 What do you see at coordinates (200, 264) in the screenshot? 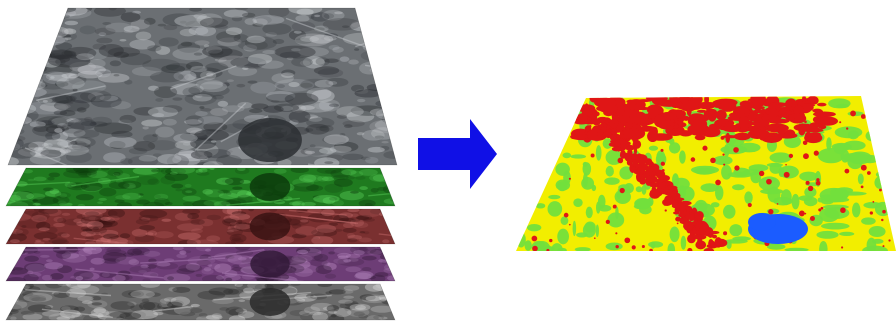
I see `purple-band-layer` at bounding box center [200, 264].